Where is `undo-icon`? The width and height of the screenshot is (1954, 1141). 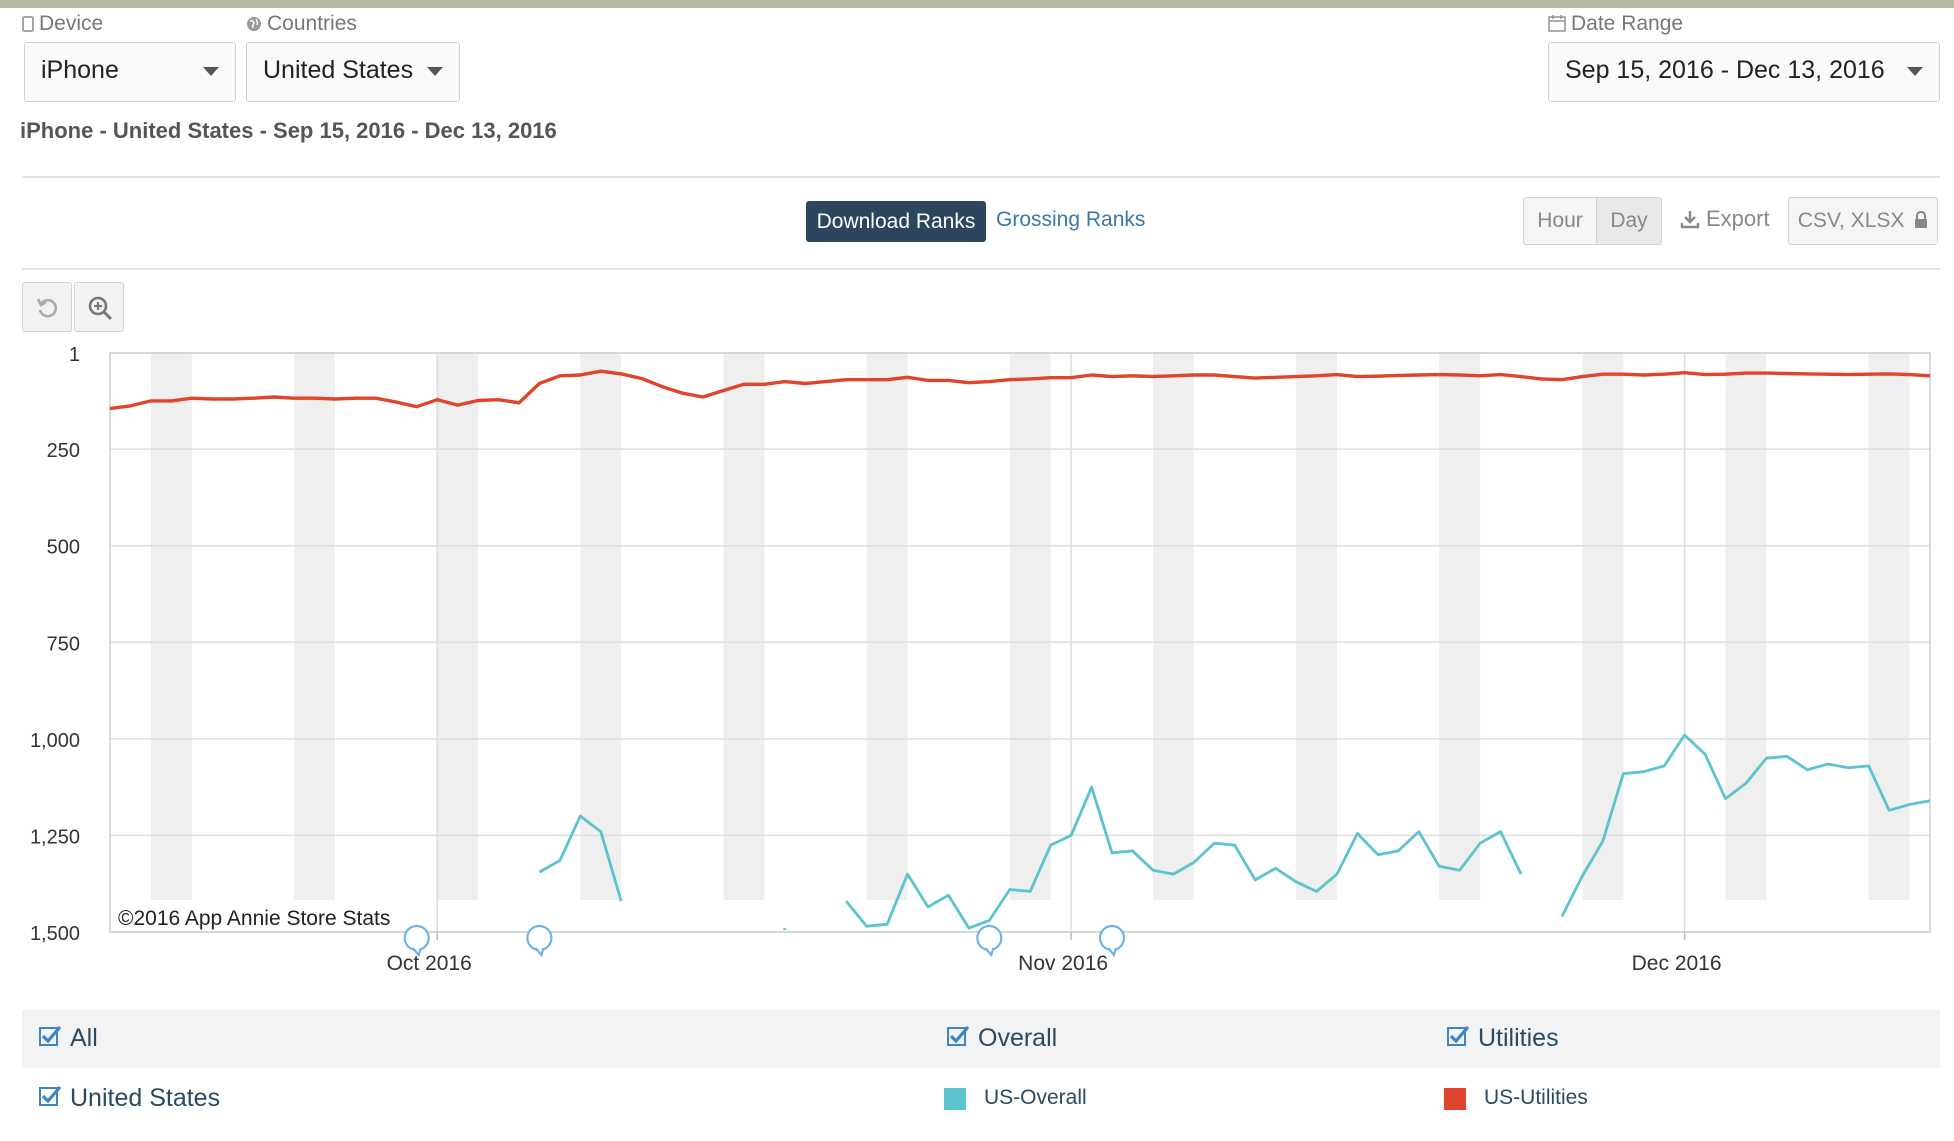
undo-icon is located at coordinates (47, 308).